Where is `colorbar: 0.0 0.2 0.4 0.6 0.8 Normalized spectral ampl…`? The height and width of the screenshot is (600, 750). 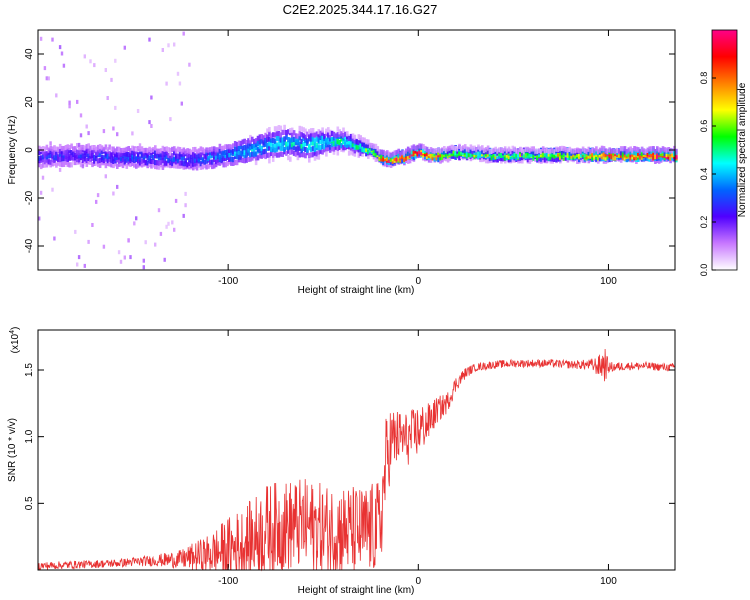 colorbar: 0.0 0.2 0.4 0.6 0.8 Normalized spectral ampl… is located at coordinates (723, 152).